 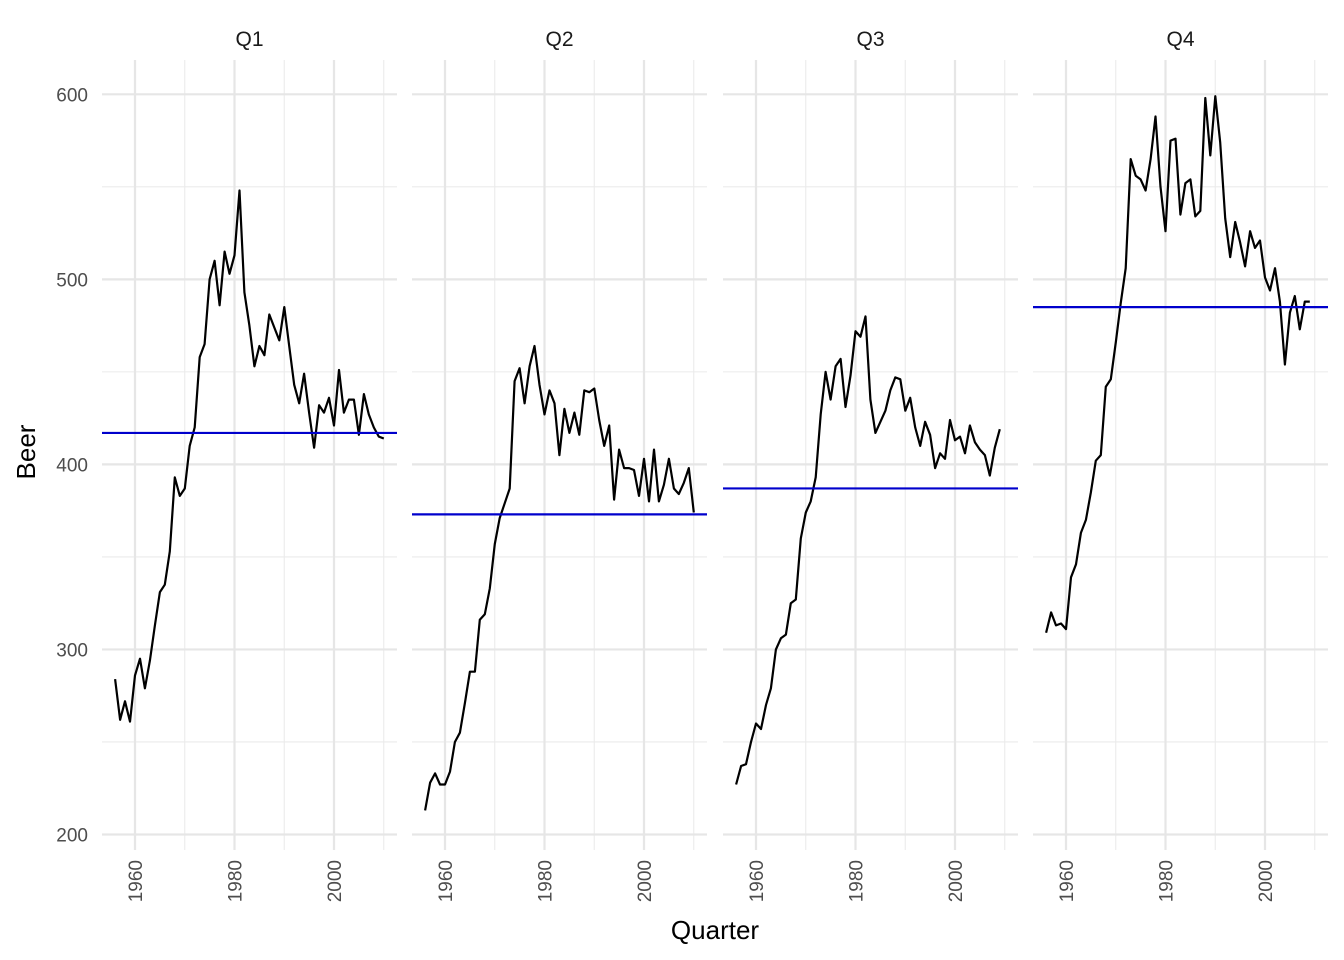 I want to click on y-axis: 200 300 400 500 600, so click(x=72, y=465).